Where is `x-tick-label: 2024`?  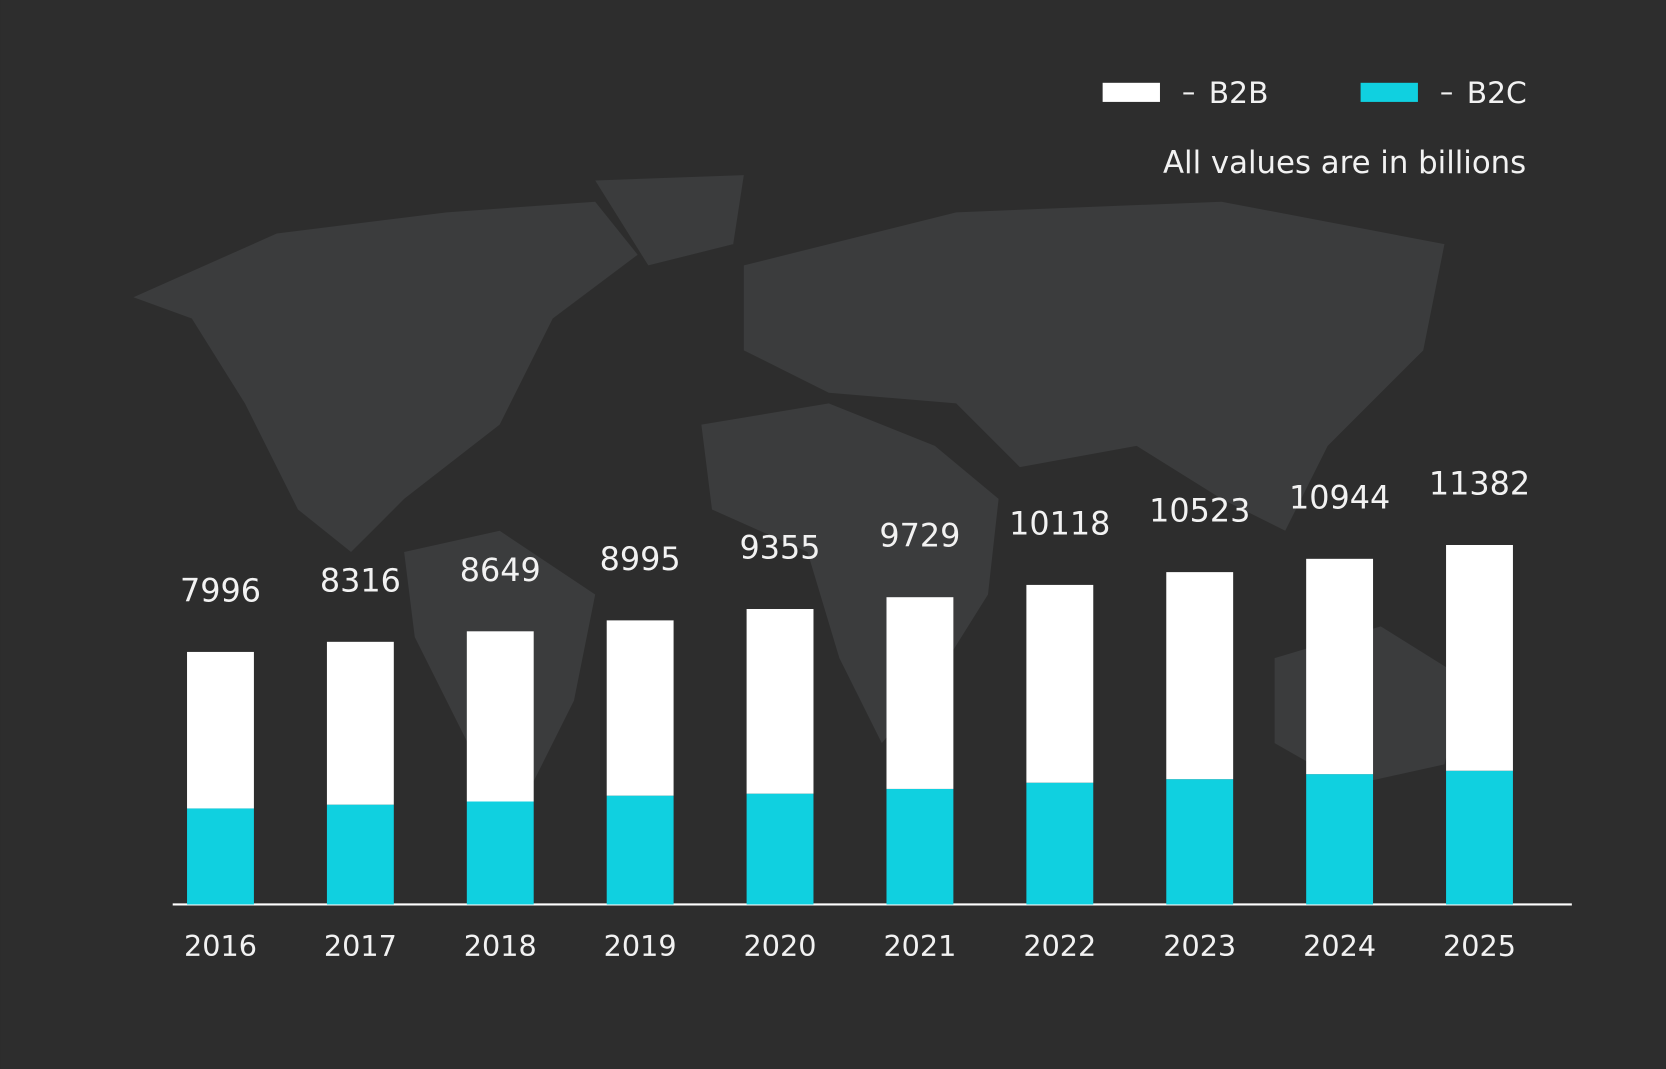
x-tick-label: 2024 is located at coordinates (1339, 946).